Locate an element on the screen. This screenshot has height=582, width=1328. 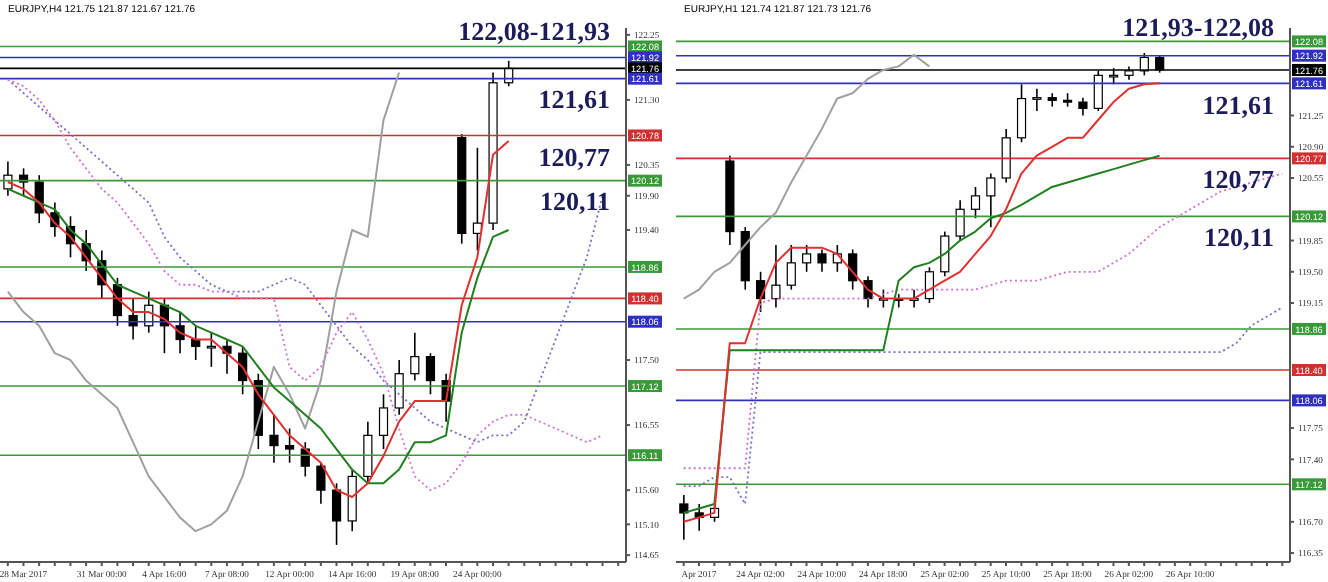
annotation: 121,93-122,08 is located at coordinates (1198, 27).